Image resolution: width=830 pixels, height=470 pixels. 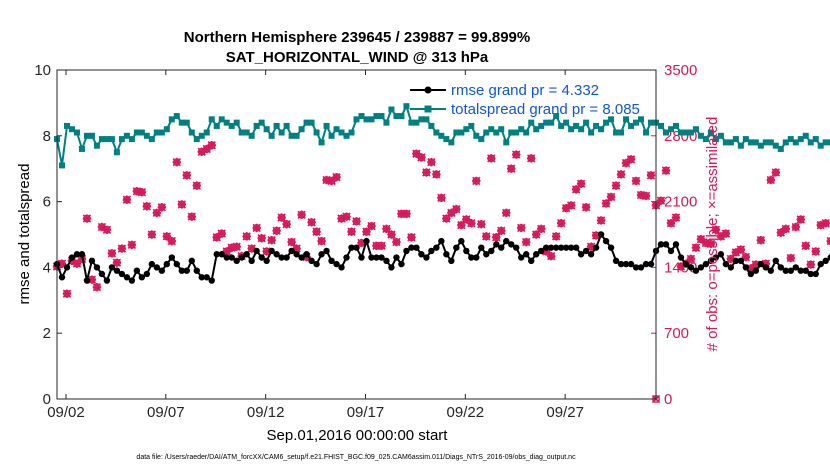 I want to click on left-y-tick-label: 4, so click(x=47, y=267).